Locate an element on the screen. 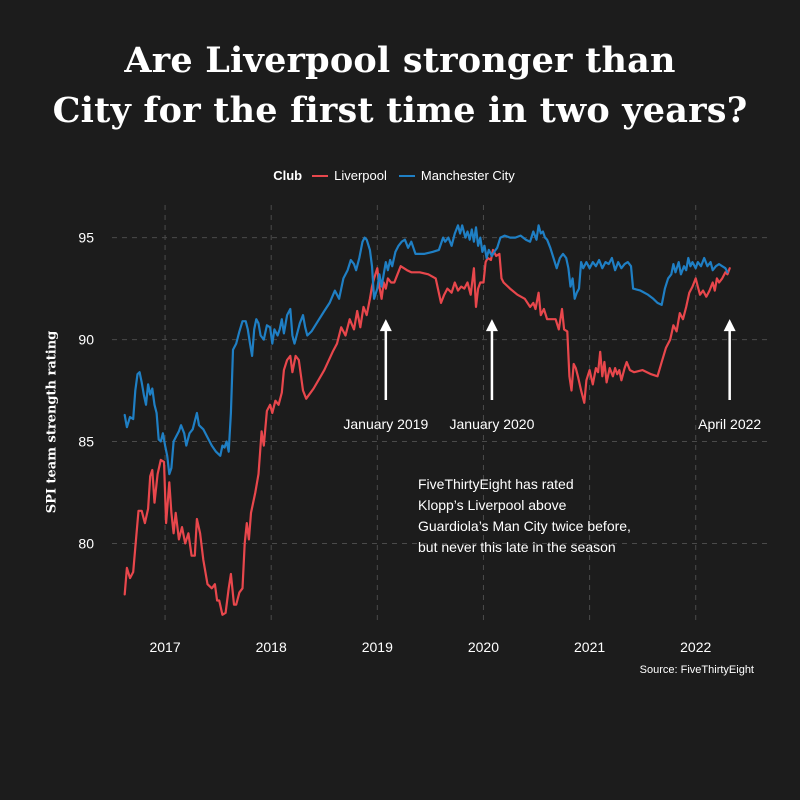  title-line-2: City for the first time in two years? is located at coordinates (400, 110).